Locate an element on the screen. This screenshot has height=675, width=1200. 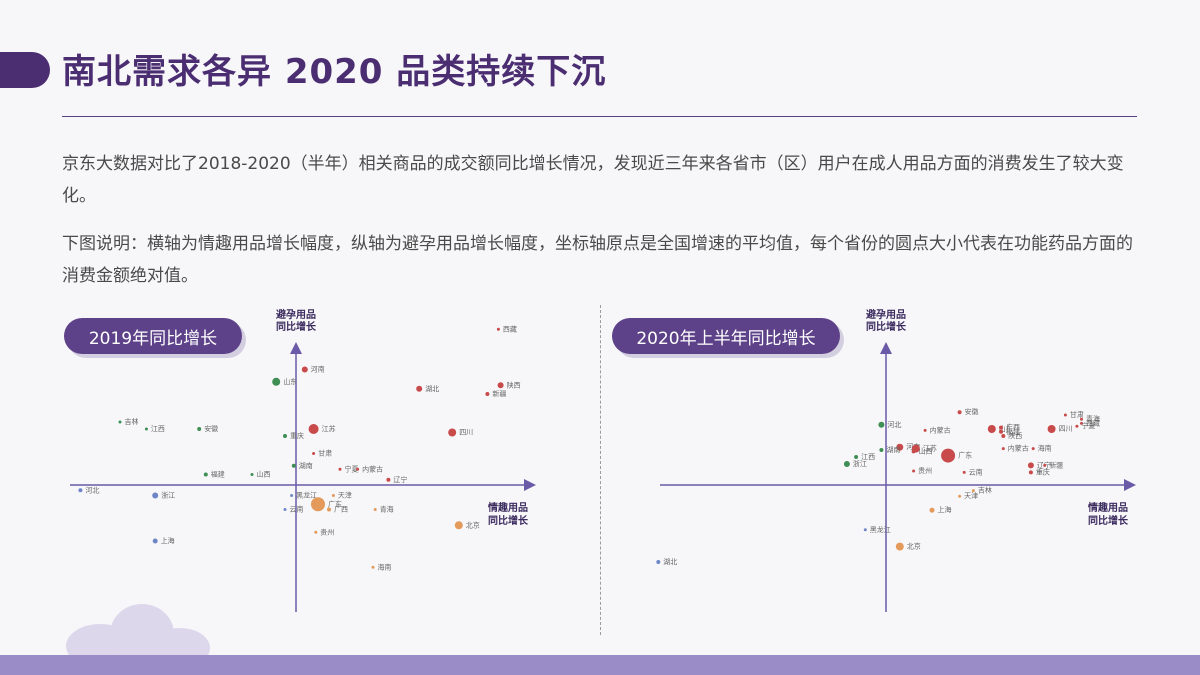
x-axis-label: 同比增长 is located at coordinates (508, 520).